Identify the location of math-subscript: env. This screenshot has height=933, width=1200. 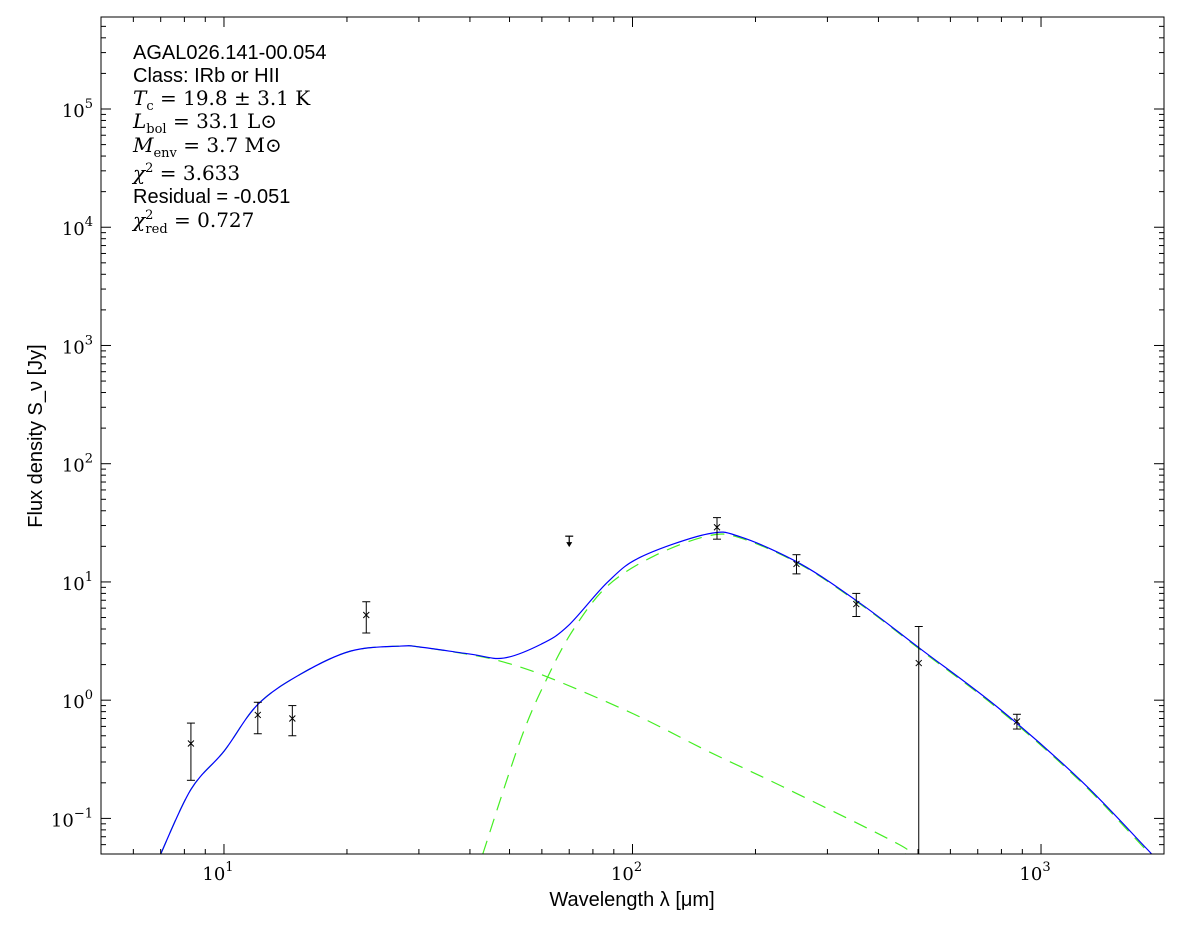
(165, 153).